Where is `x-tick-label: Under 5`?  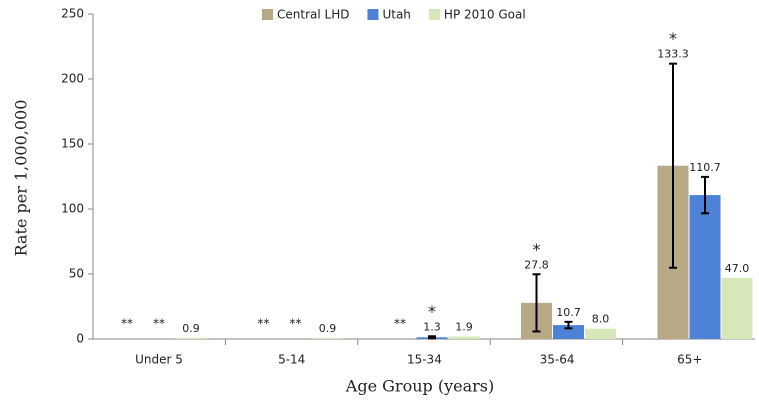
x-tick-label: Under 5 is located at coordinates (159, 360).